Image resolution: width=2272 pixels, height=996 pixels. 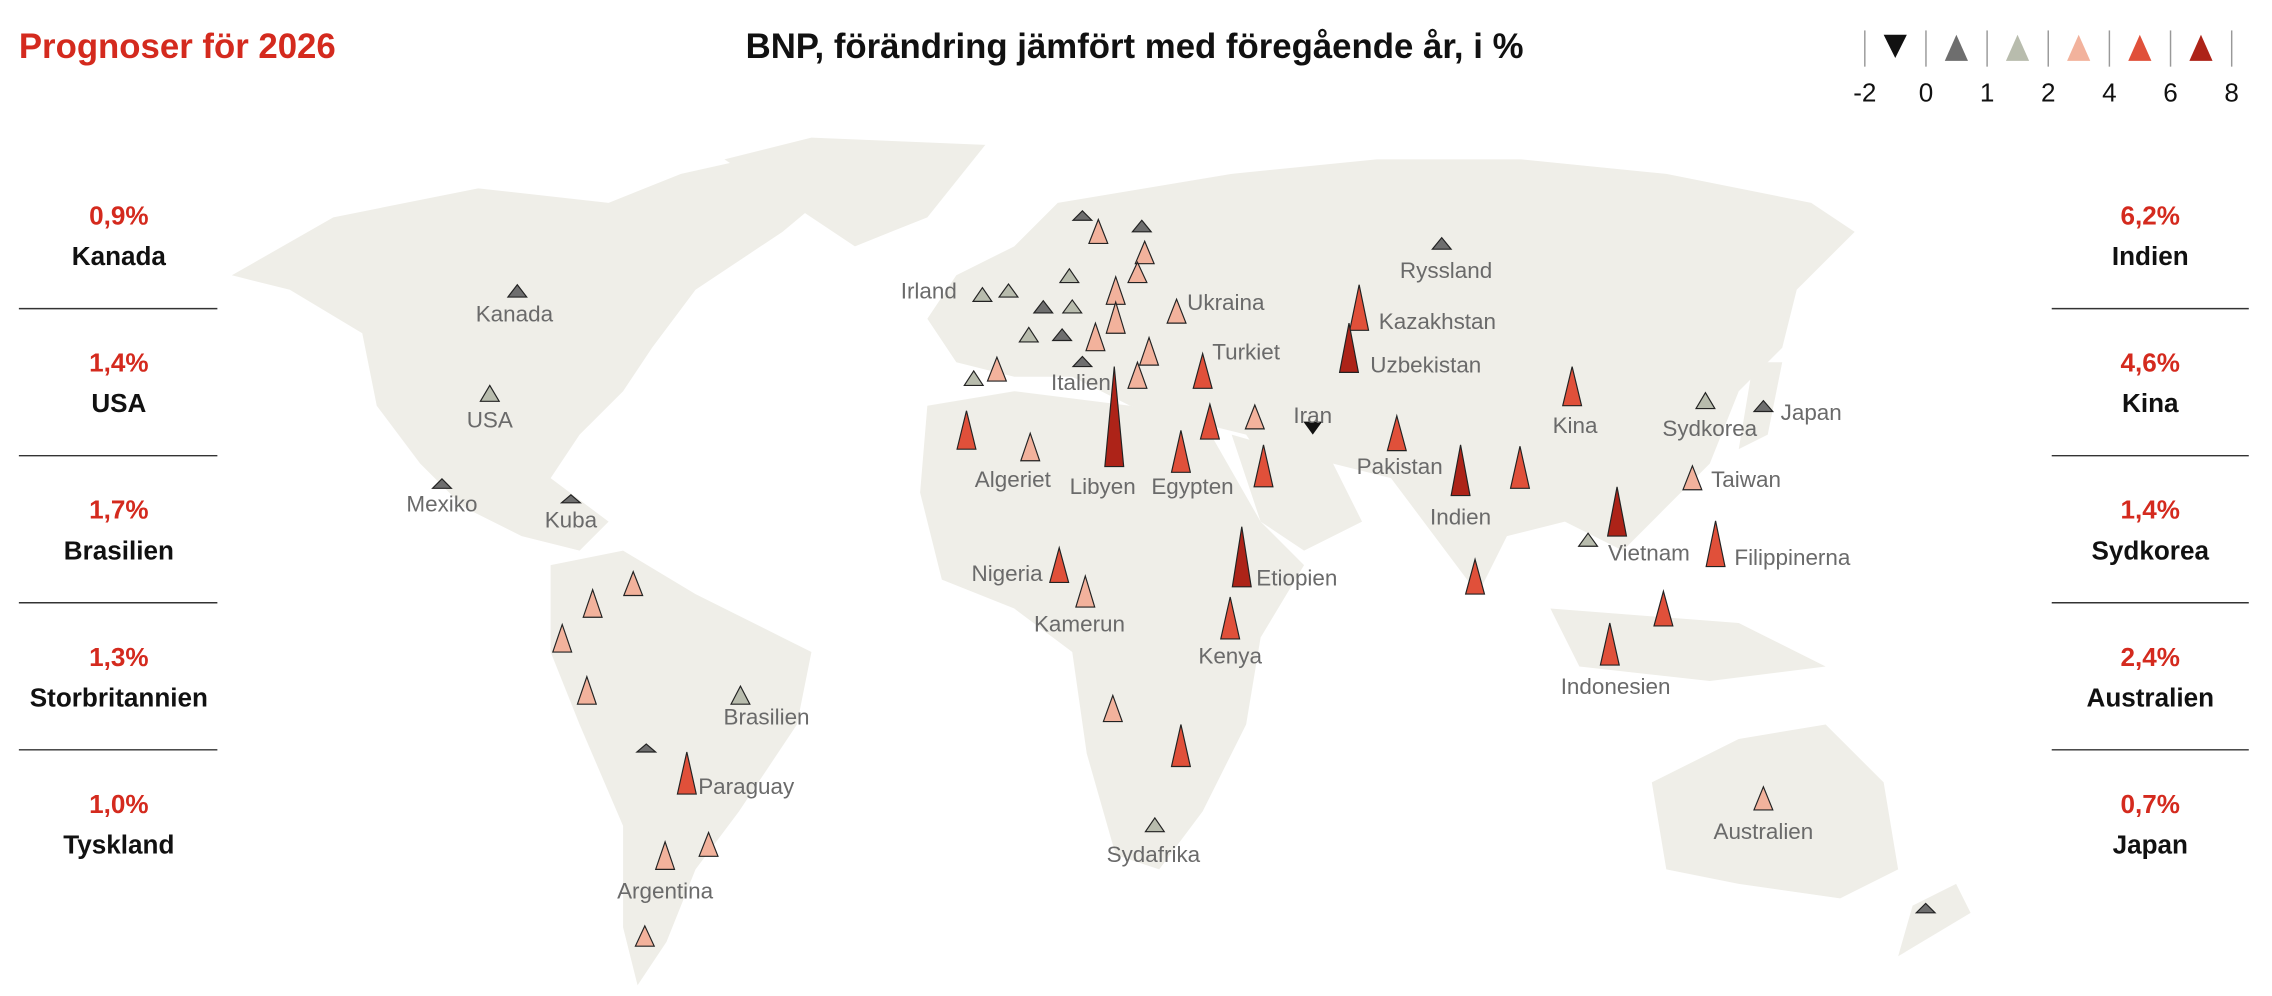 I want to click on country-label: Taiwan, so click(x=1746, y=479).